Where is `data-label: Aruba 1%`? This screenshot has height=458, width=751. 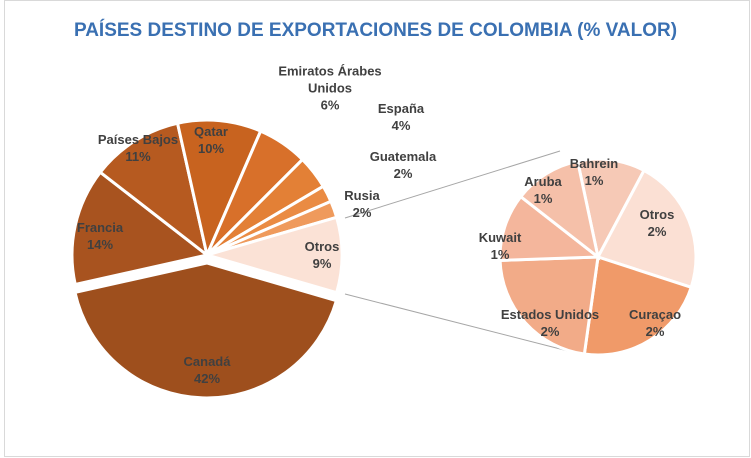 data-label: Aruba 1% is located at coordinates (543, 190).